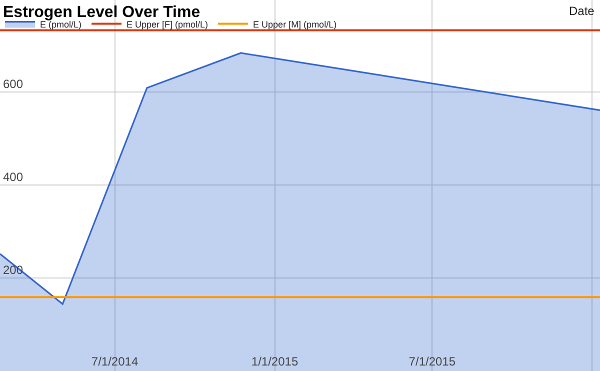  I want to click on y-tick-label: 600, so click(13, 83).